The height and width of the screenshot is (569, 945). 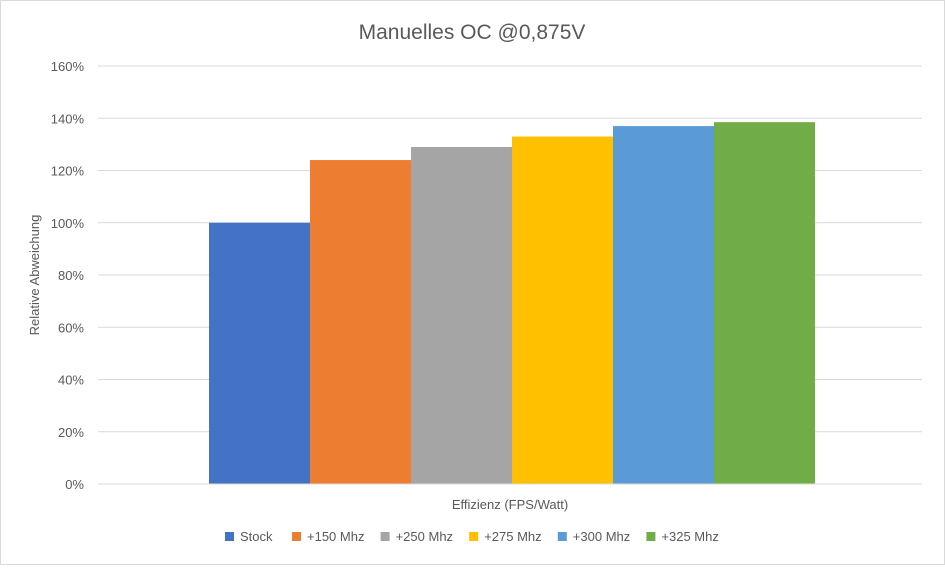 I want to click on legend-item: +250 Mhz, so click(x=416, y=536).